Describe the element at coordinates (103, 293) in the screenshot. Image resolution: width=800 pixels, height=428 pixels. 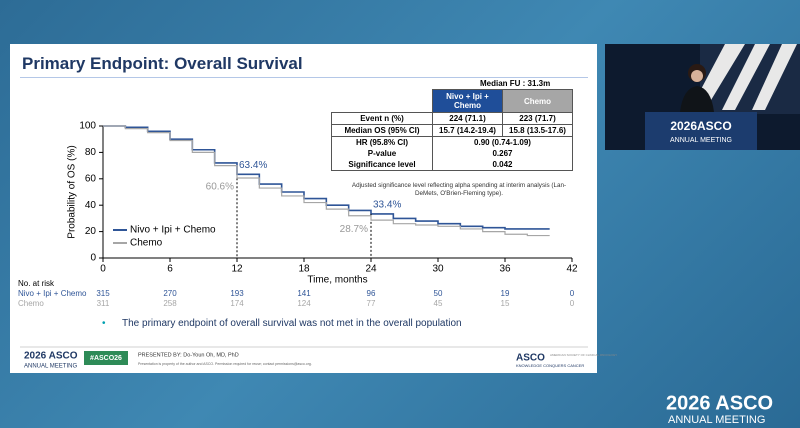
I see `risk-count: 315` at that location.